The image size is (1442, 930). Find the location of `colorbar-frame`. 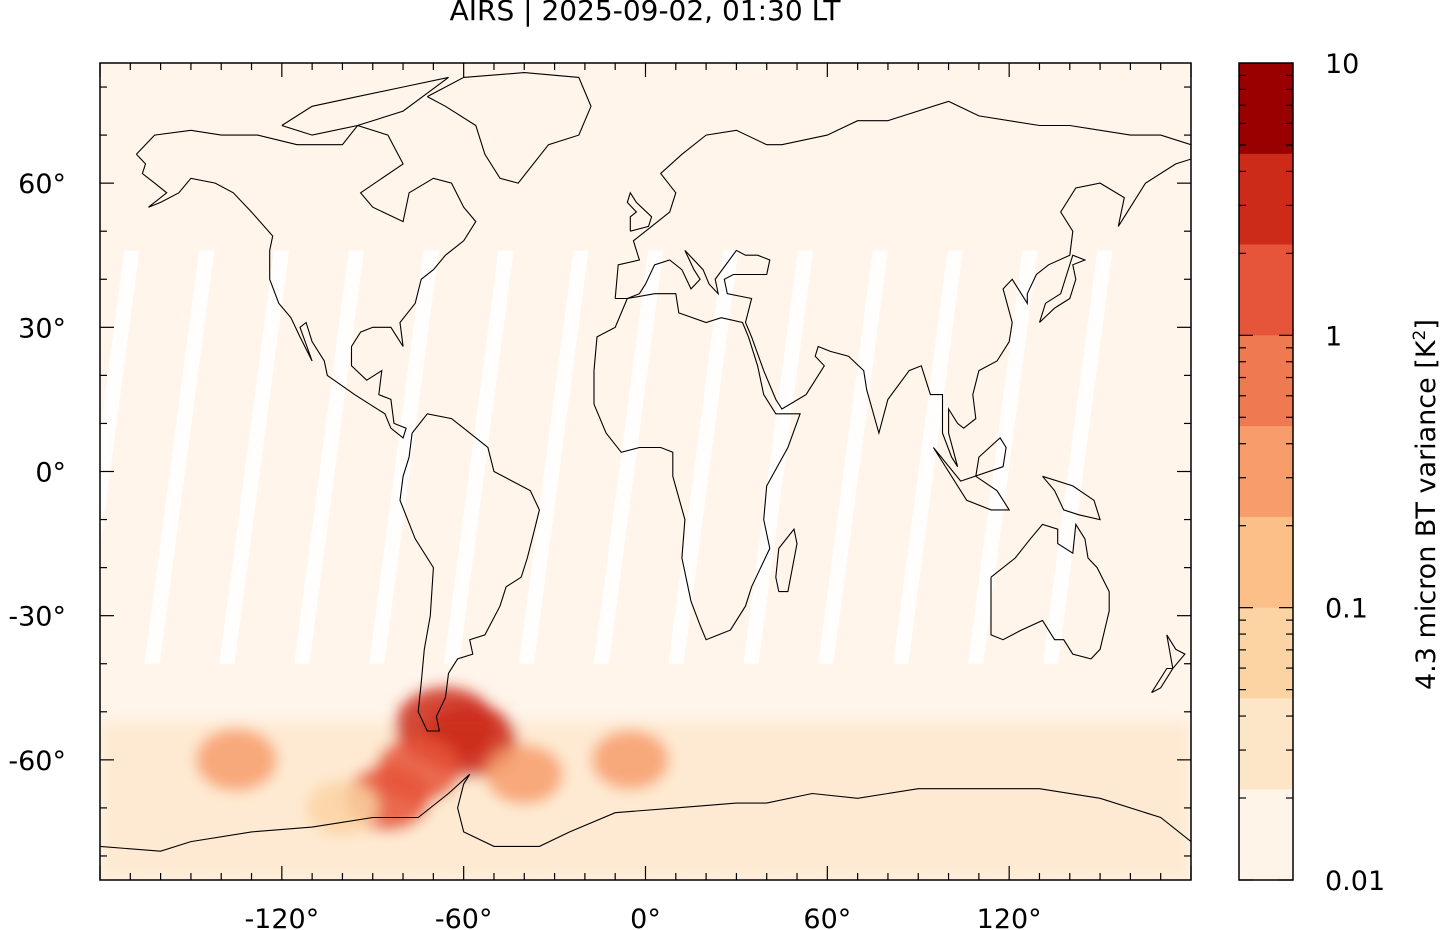

colorbar-frame is located at coordinates (1266, 471).